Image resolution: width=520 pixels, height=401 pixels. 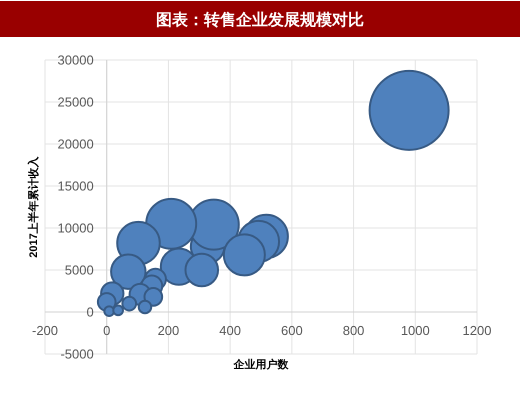 What do you see at coordinates (261, 365) in the screenshot?
I see `xlabel: 企业用户数` at bounding box center [261, 365].